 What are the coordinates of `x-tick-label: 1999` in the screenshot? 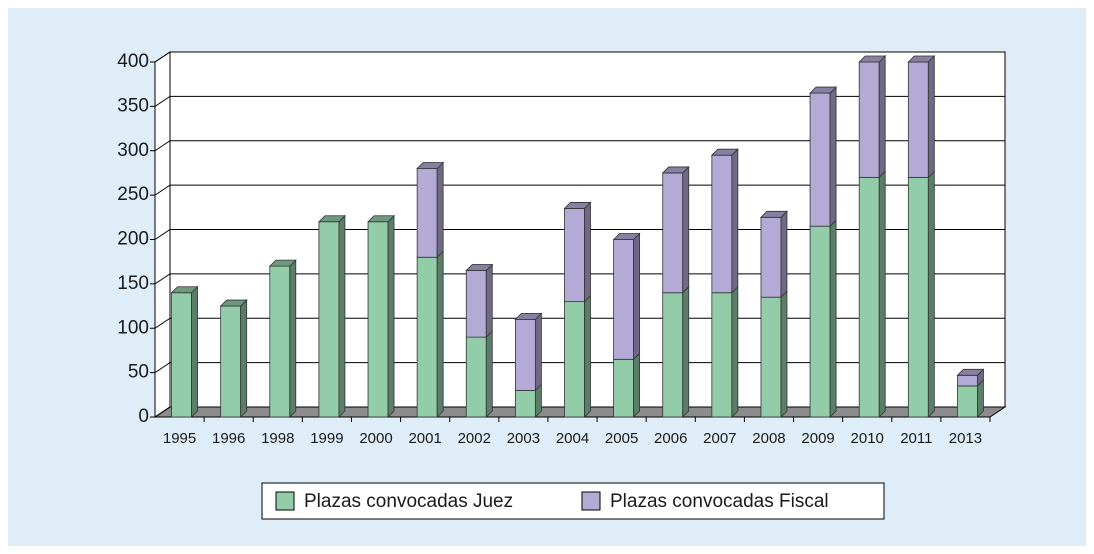 It's located at (326, 438).